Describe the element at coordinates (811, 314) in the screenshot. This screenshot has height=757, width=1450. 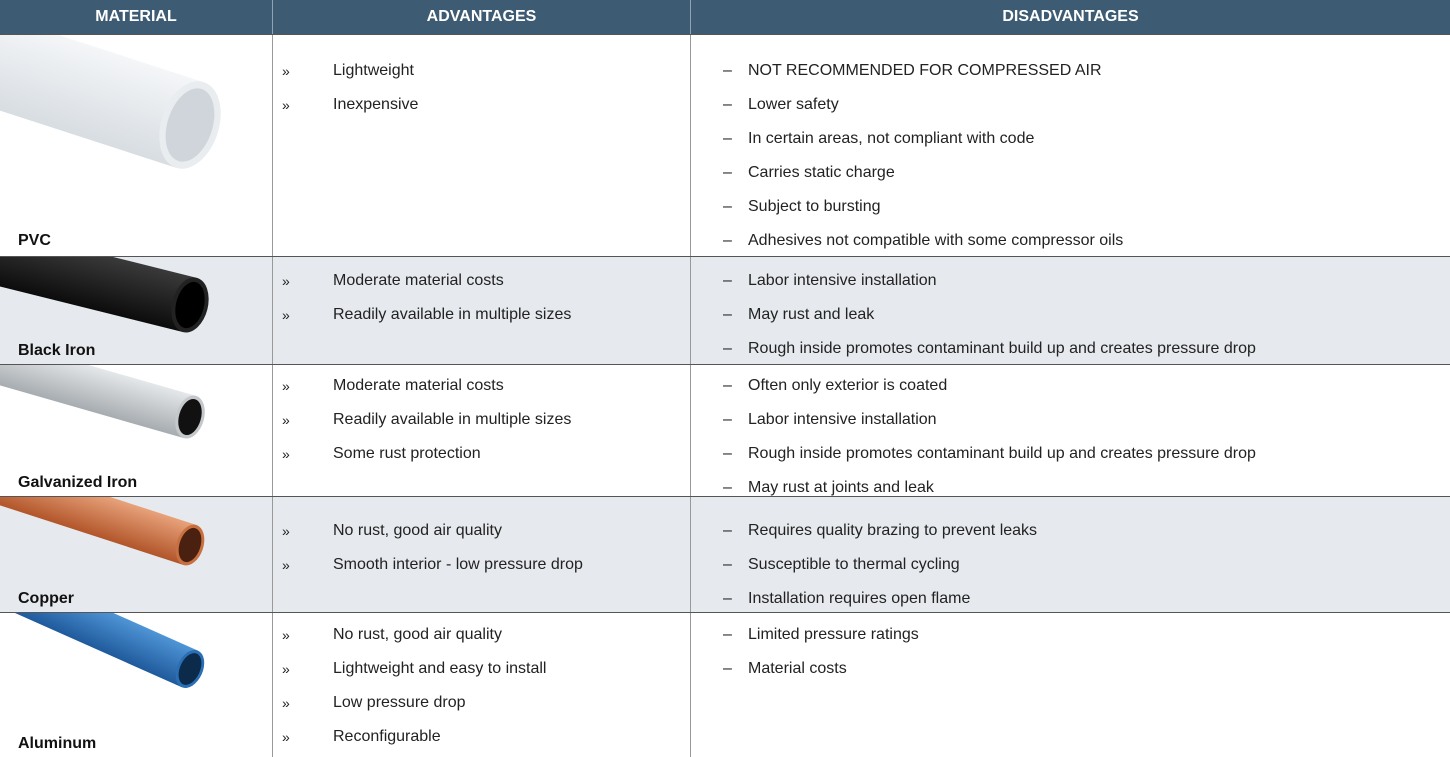
I see `disadvantage: May rust and leak` at that location.